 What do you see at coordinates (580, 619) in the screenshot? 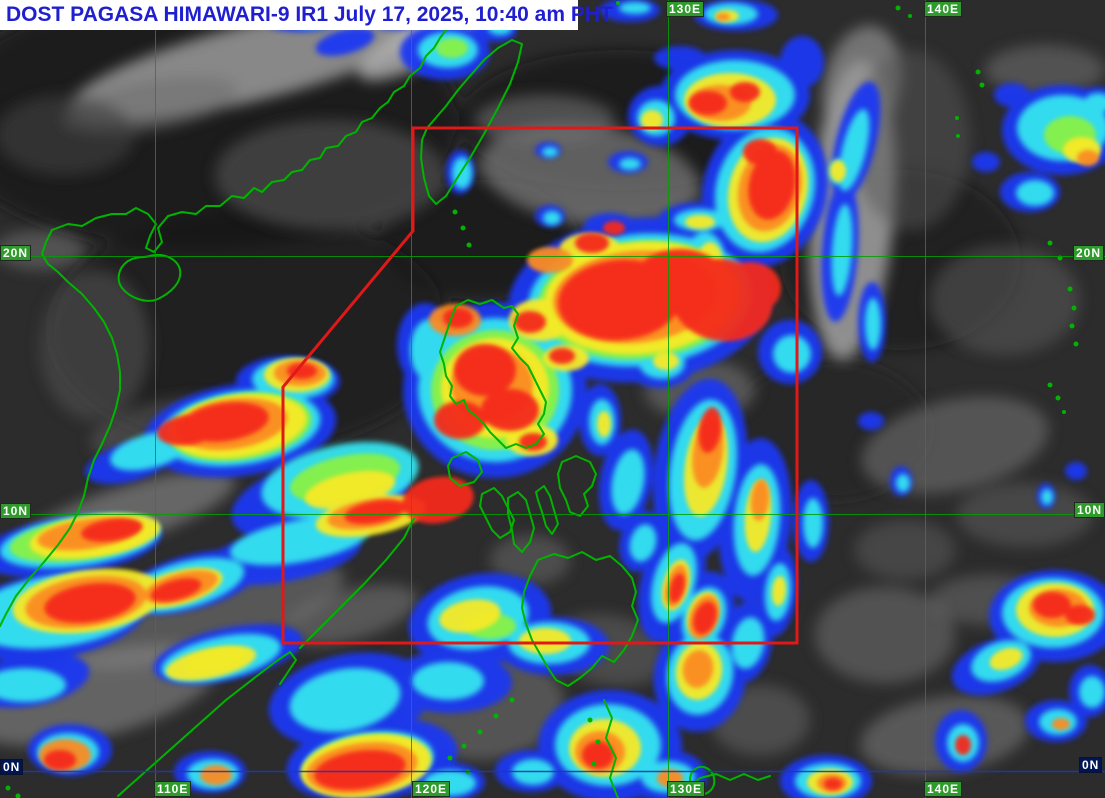
I see `coast-mindanao` at bounding box center [580, 619].